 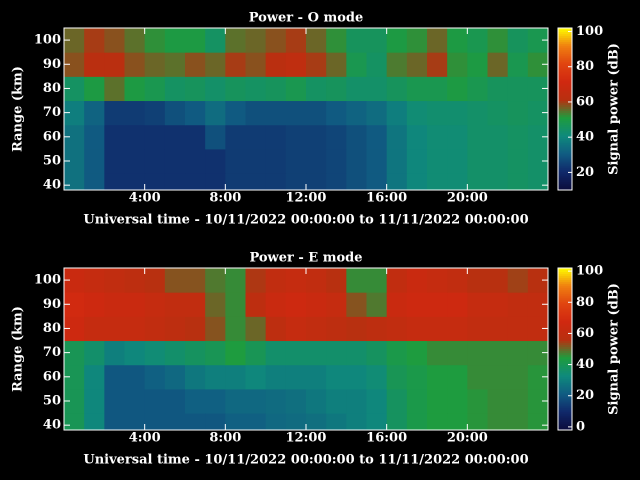 I want to click on colorbar-label: Signal power (dB), so click(x=614, y=109).